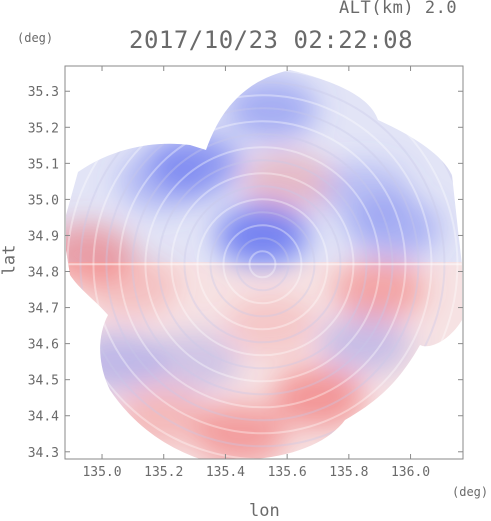 Image resolution: width=491 pixels, height=521 pixels. Describe the element at coordinates (43, 309) in the screenshot. I see `y-tick-label: 34.7` at that location.